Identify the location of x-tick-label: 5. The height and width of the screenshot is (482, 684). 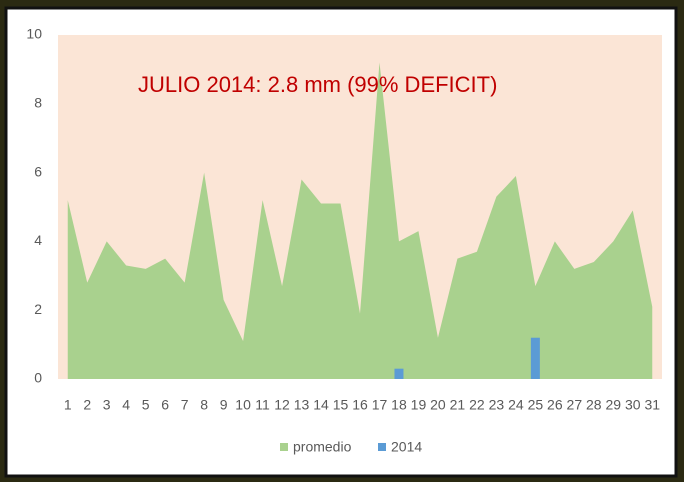
(146, 405).